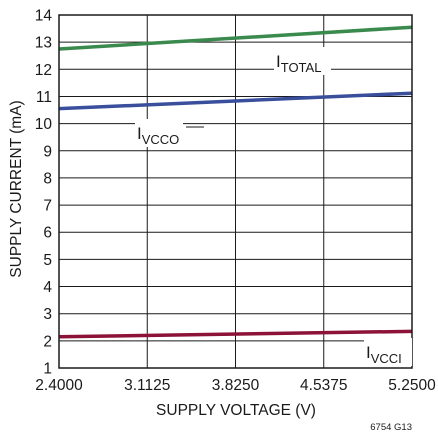 The width and height of the screenshot is (438, 438). I want to click on series-line-vcco, so click(235, 101).